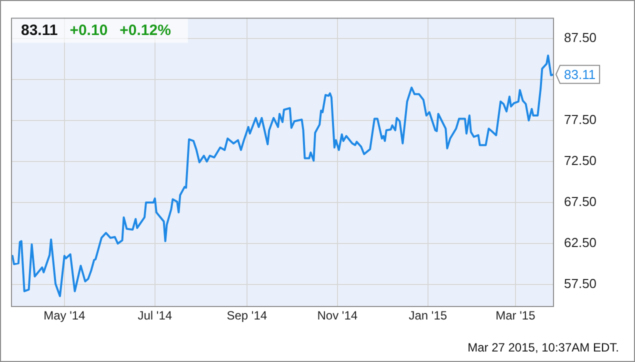  Describe the element at coordinates (145, 30) in the screenshot. I see `annotation: +0.12%` at that location.